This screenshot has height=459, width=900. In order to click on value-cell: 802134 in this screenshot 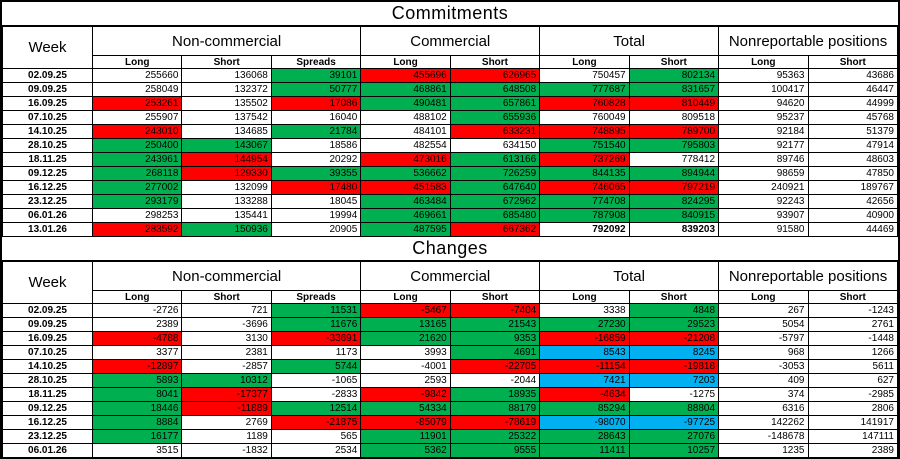, I will do `click(674, 75)`.